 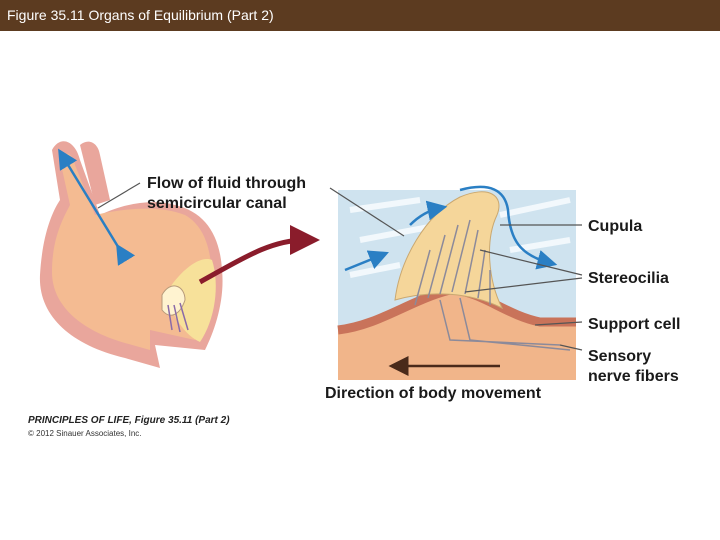 What do you see at coordinates (615, 226) in the screenshot?
I see `cupula-label: Cupula` at bounding box center [615, 226].